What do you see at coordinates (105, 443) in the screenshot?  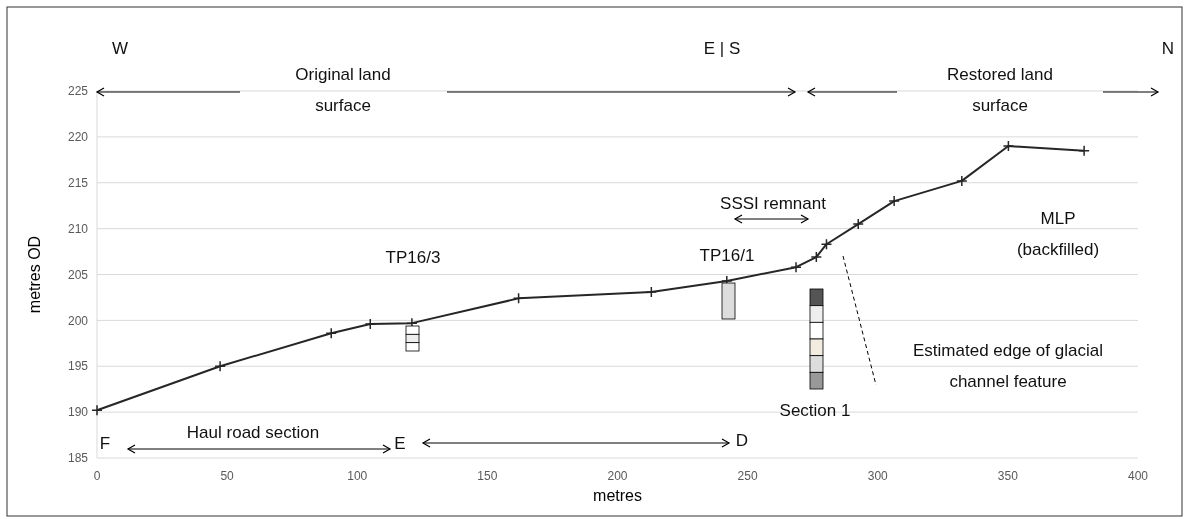 I see `annotation: F` at bounding box center [105, 443].